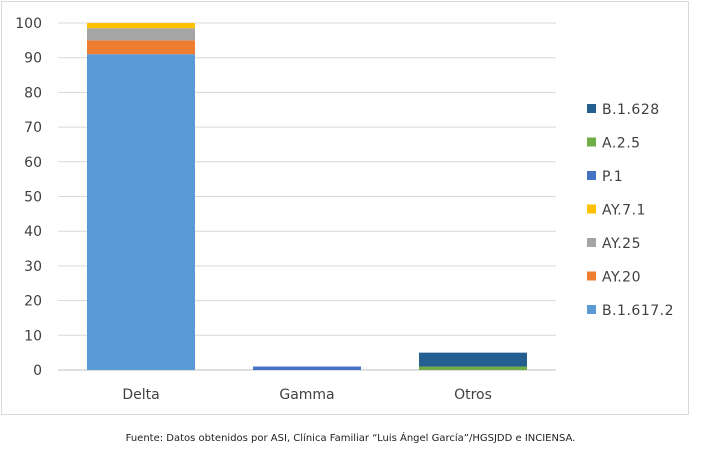  I want to click on legend-label: A.2.5, so click(621, 144).